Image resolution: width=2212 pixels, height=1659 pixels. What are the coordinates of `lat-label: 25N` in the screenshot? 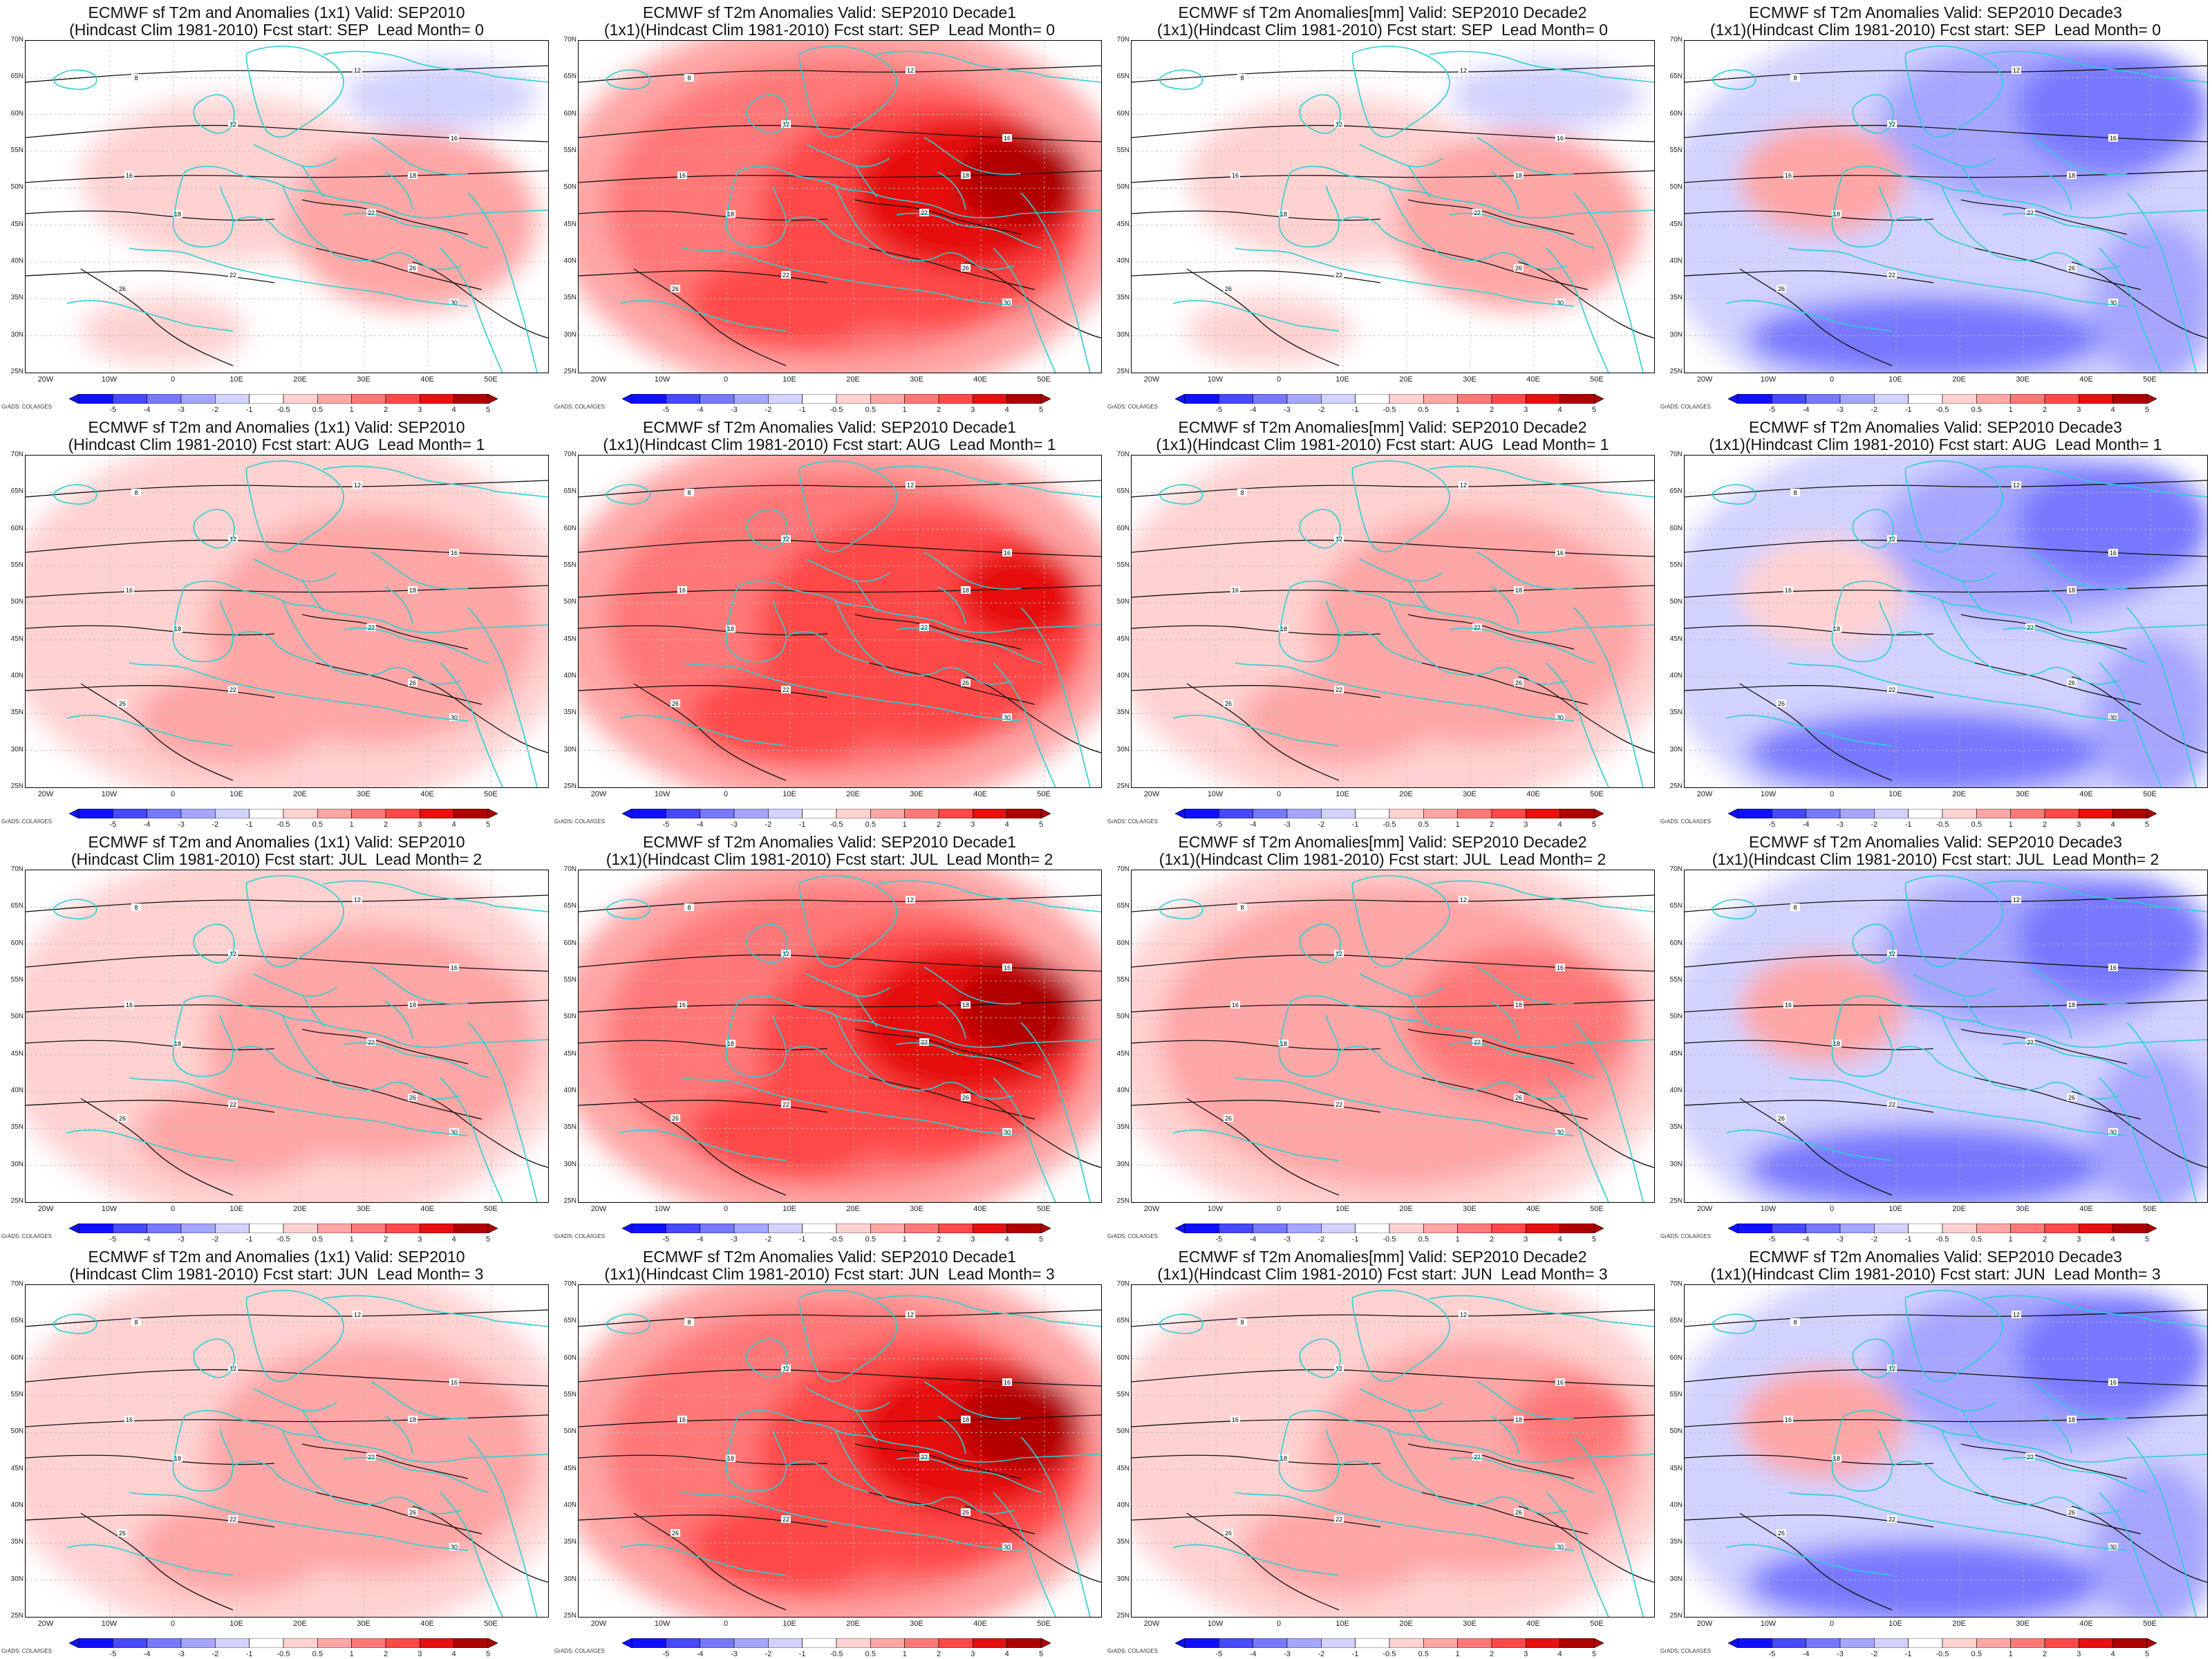 It's located at (1123, 786).